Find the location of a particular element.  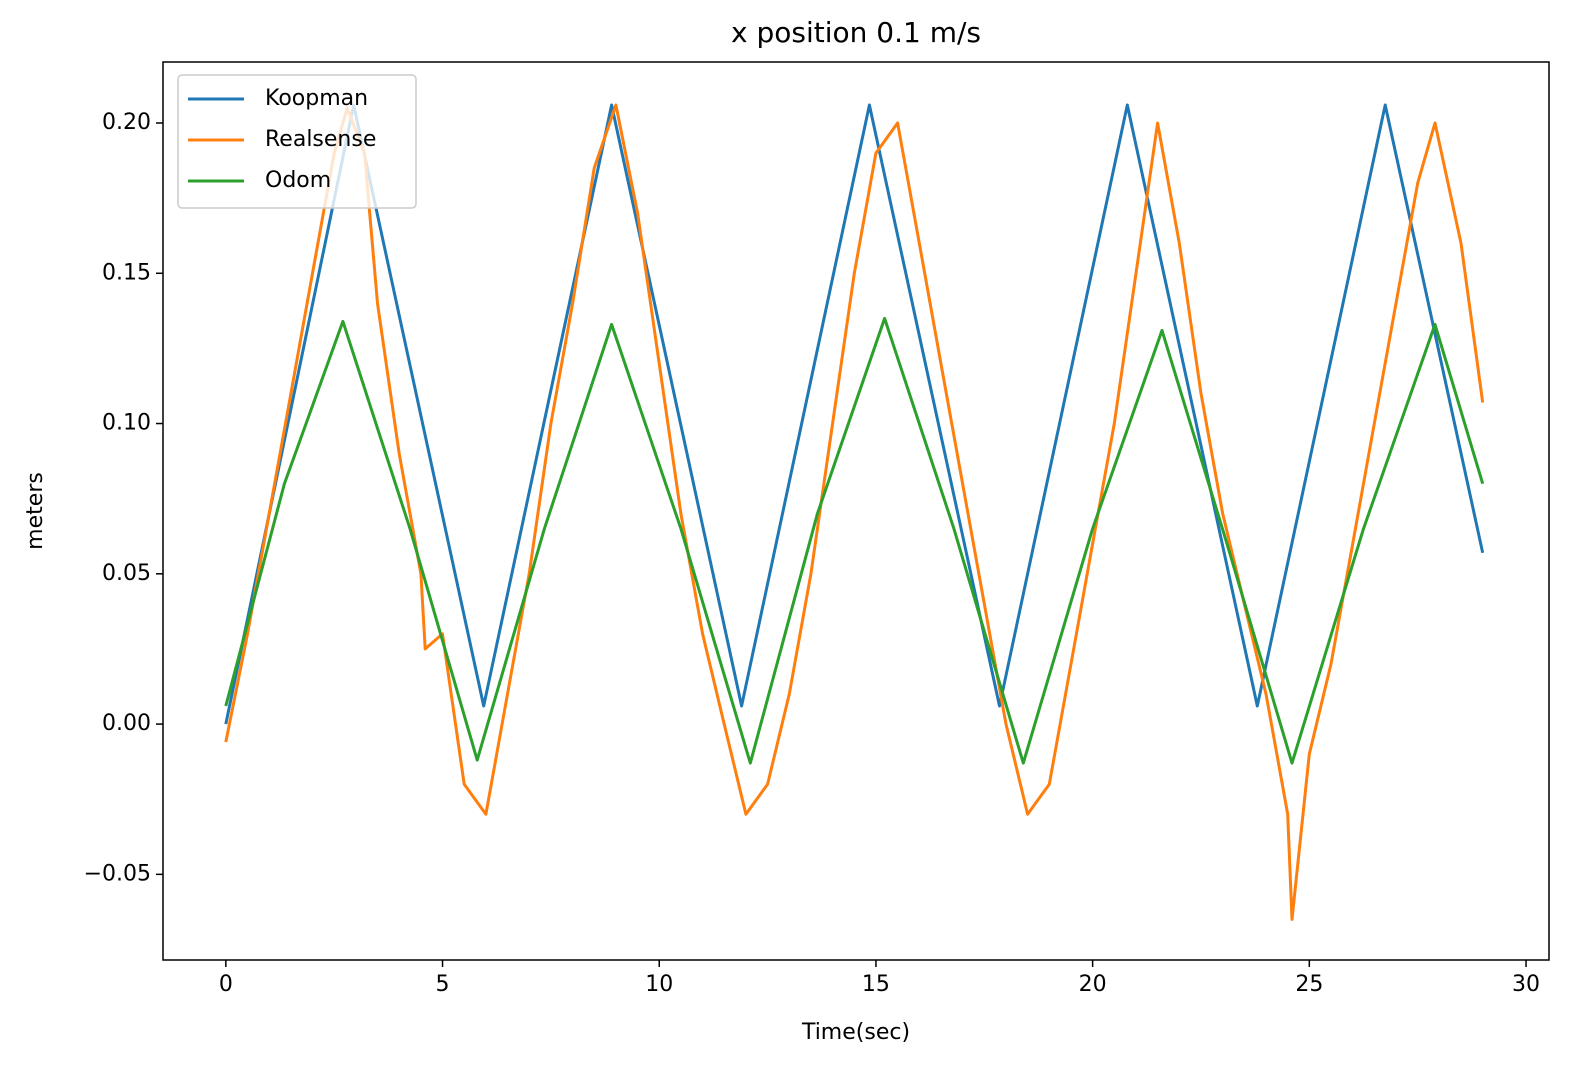

y-axis-label: meters is located at coordinates (35, 511).